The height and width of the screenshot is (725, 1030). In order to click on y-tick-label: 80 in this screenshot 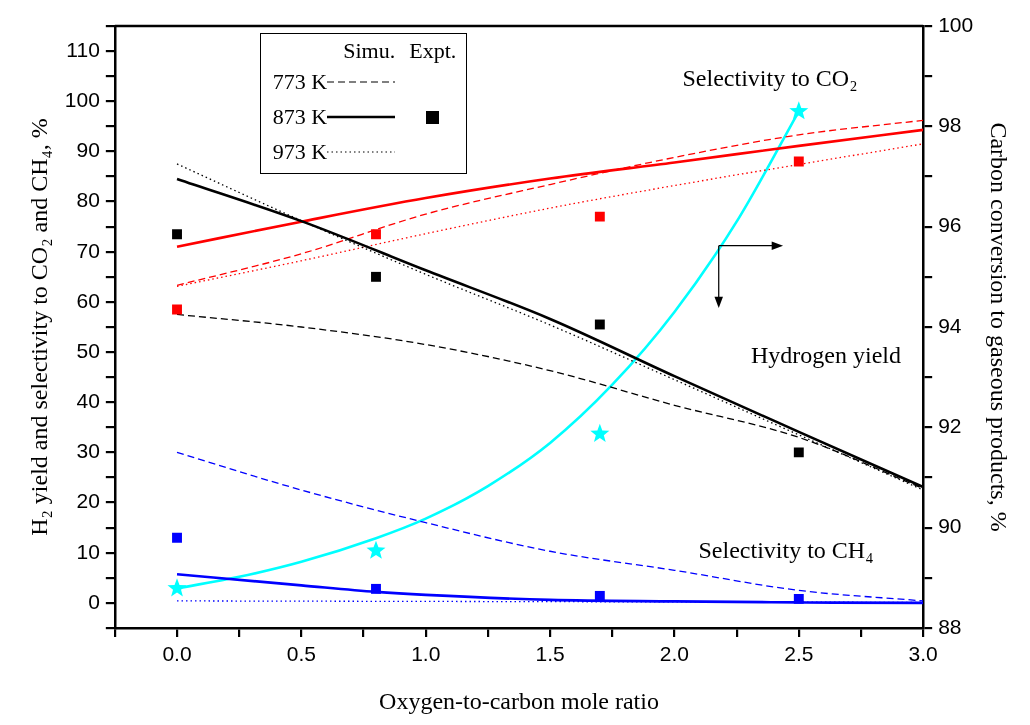, I will do `click(88, 200)`.